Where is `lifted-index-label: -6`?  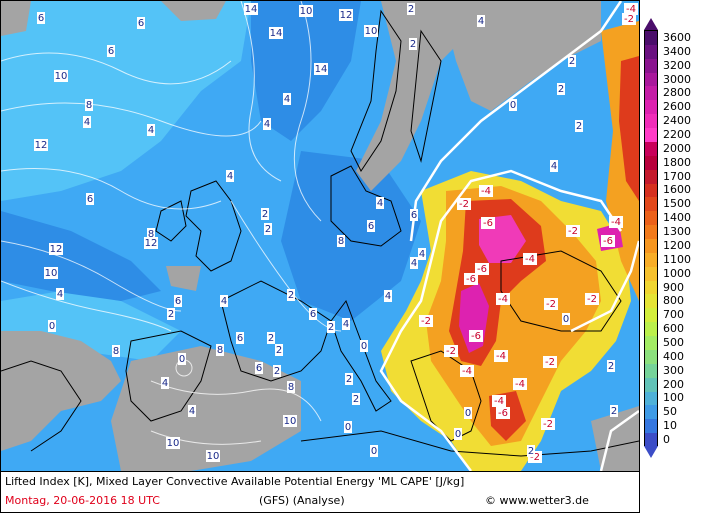
lifted-index-label: -6 is located at coordinates (488, 223).